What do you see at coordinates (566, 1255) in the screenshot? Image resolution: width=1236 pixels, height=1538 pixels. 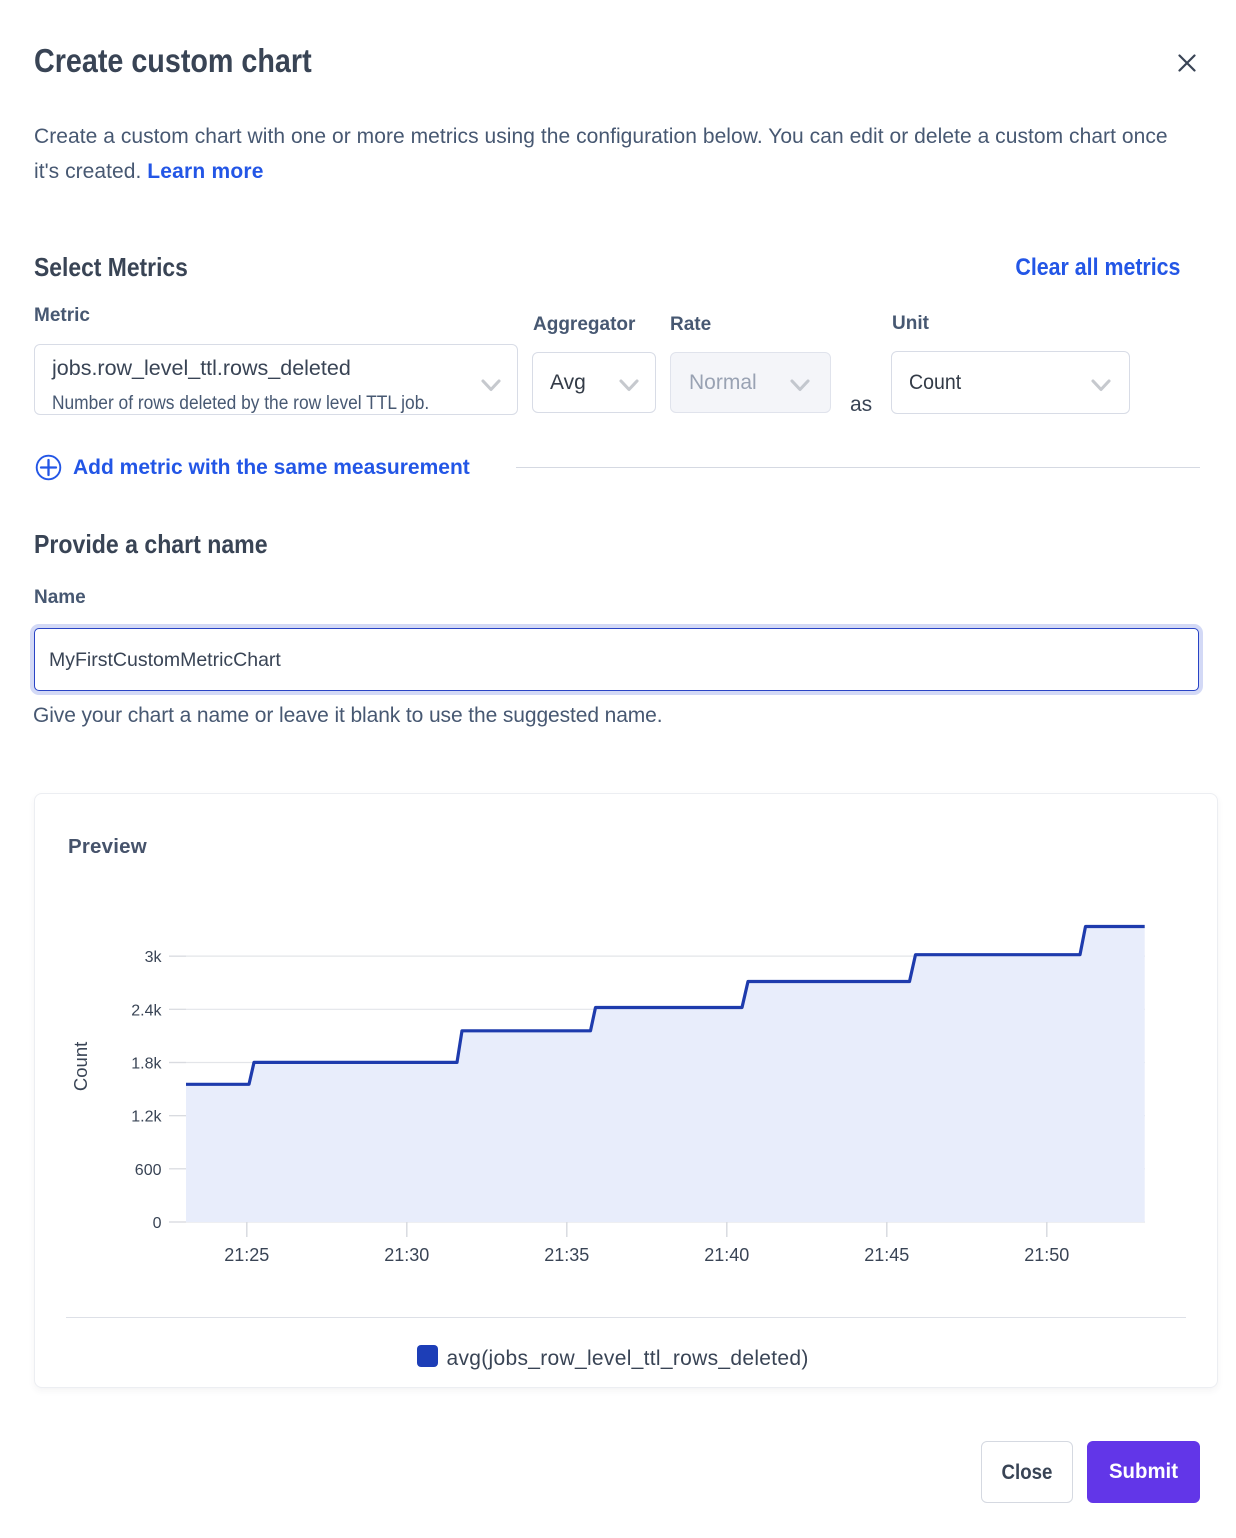 I see `svg-text: 21:35` at bounding box center [566, 1255].